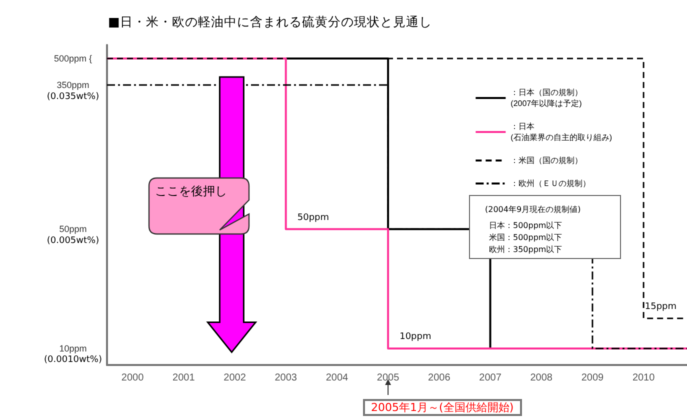 This screenshot has height=419, width=687. I want to click on x-tick-label: 2007, so click(490, 378).